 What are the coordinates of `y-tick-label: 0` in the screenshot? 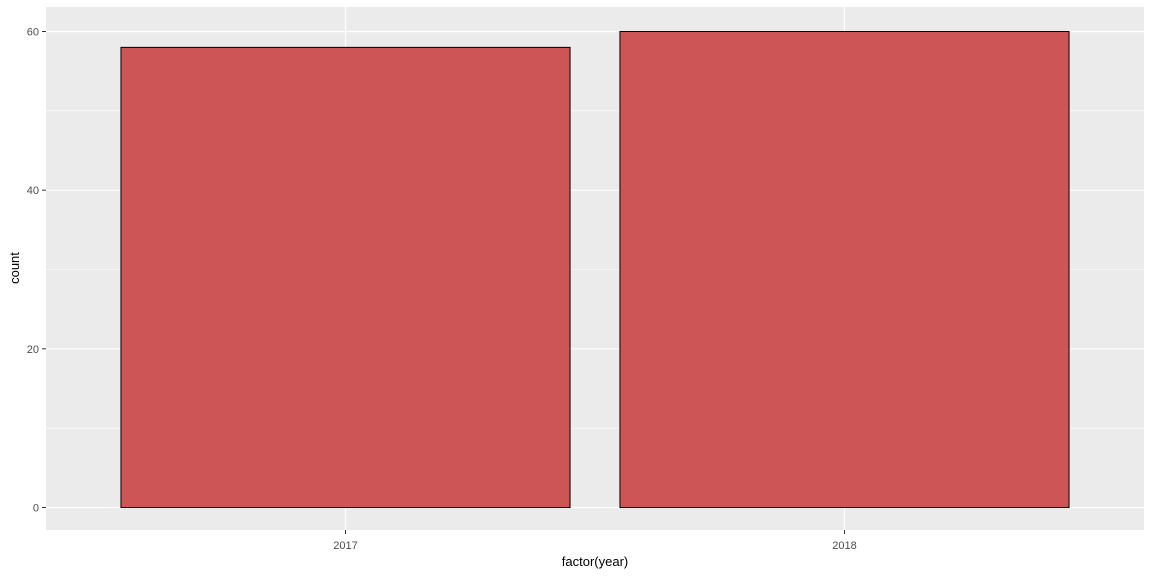 It's located at (36, 509).